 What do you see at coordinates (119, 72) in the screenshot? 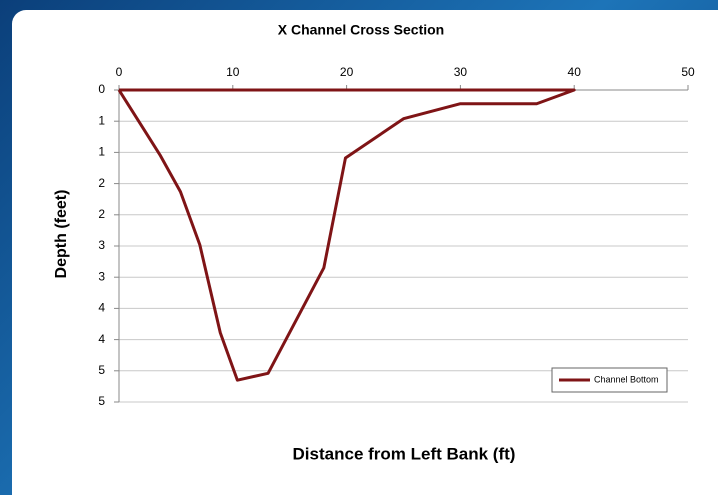
I see `x-tick-label: 0` at bounding box center [119, 72].